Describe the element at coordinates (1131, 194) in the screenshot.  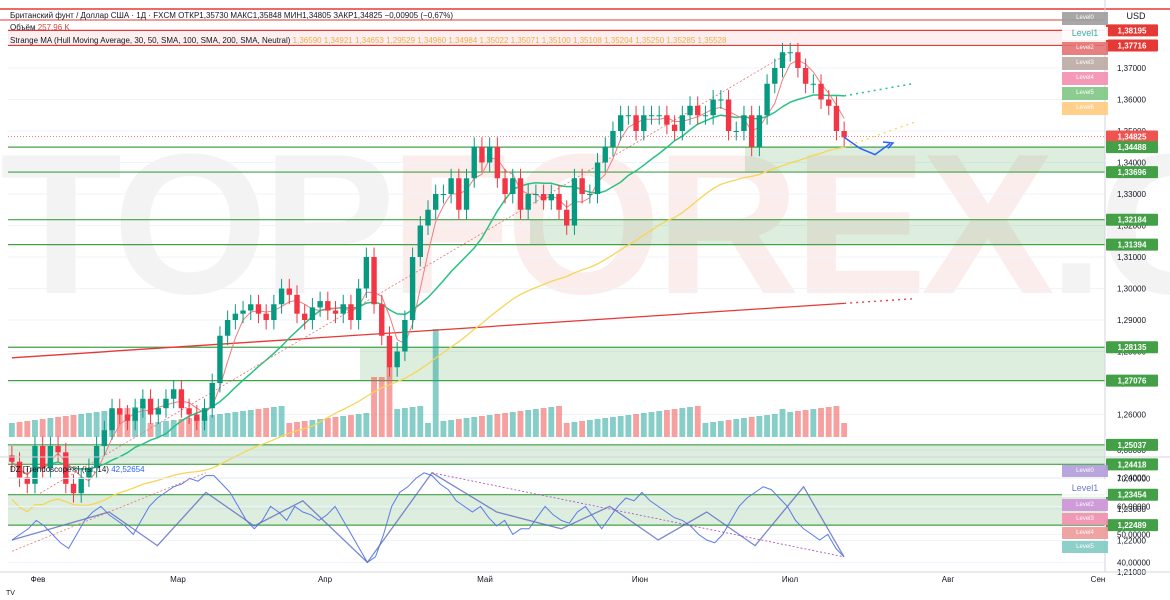
I see `price-tick-label: 1,33000` at that location.